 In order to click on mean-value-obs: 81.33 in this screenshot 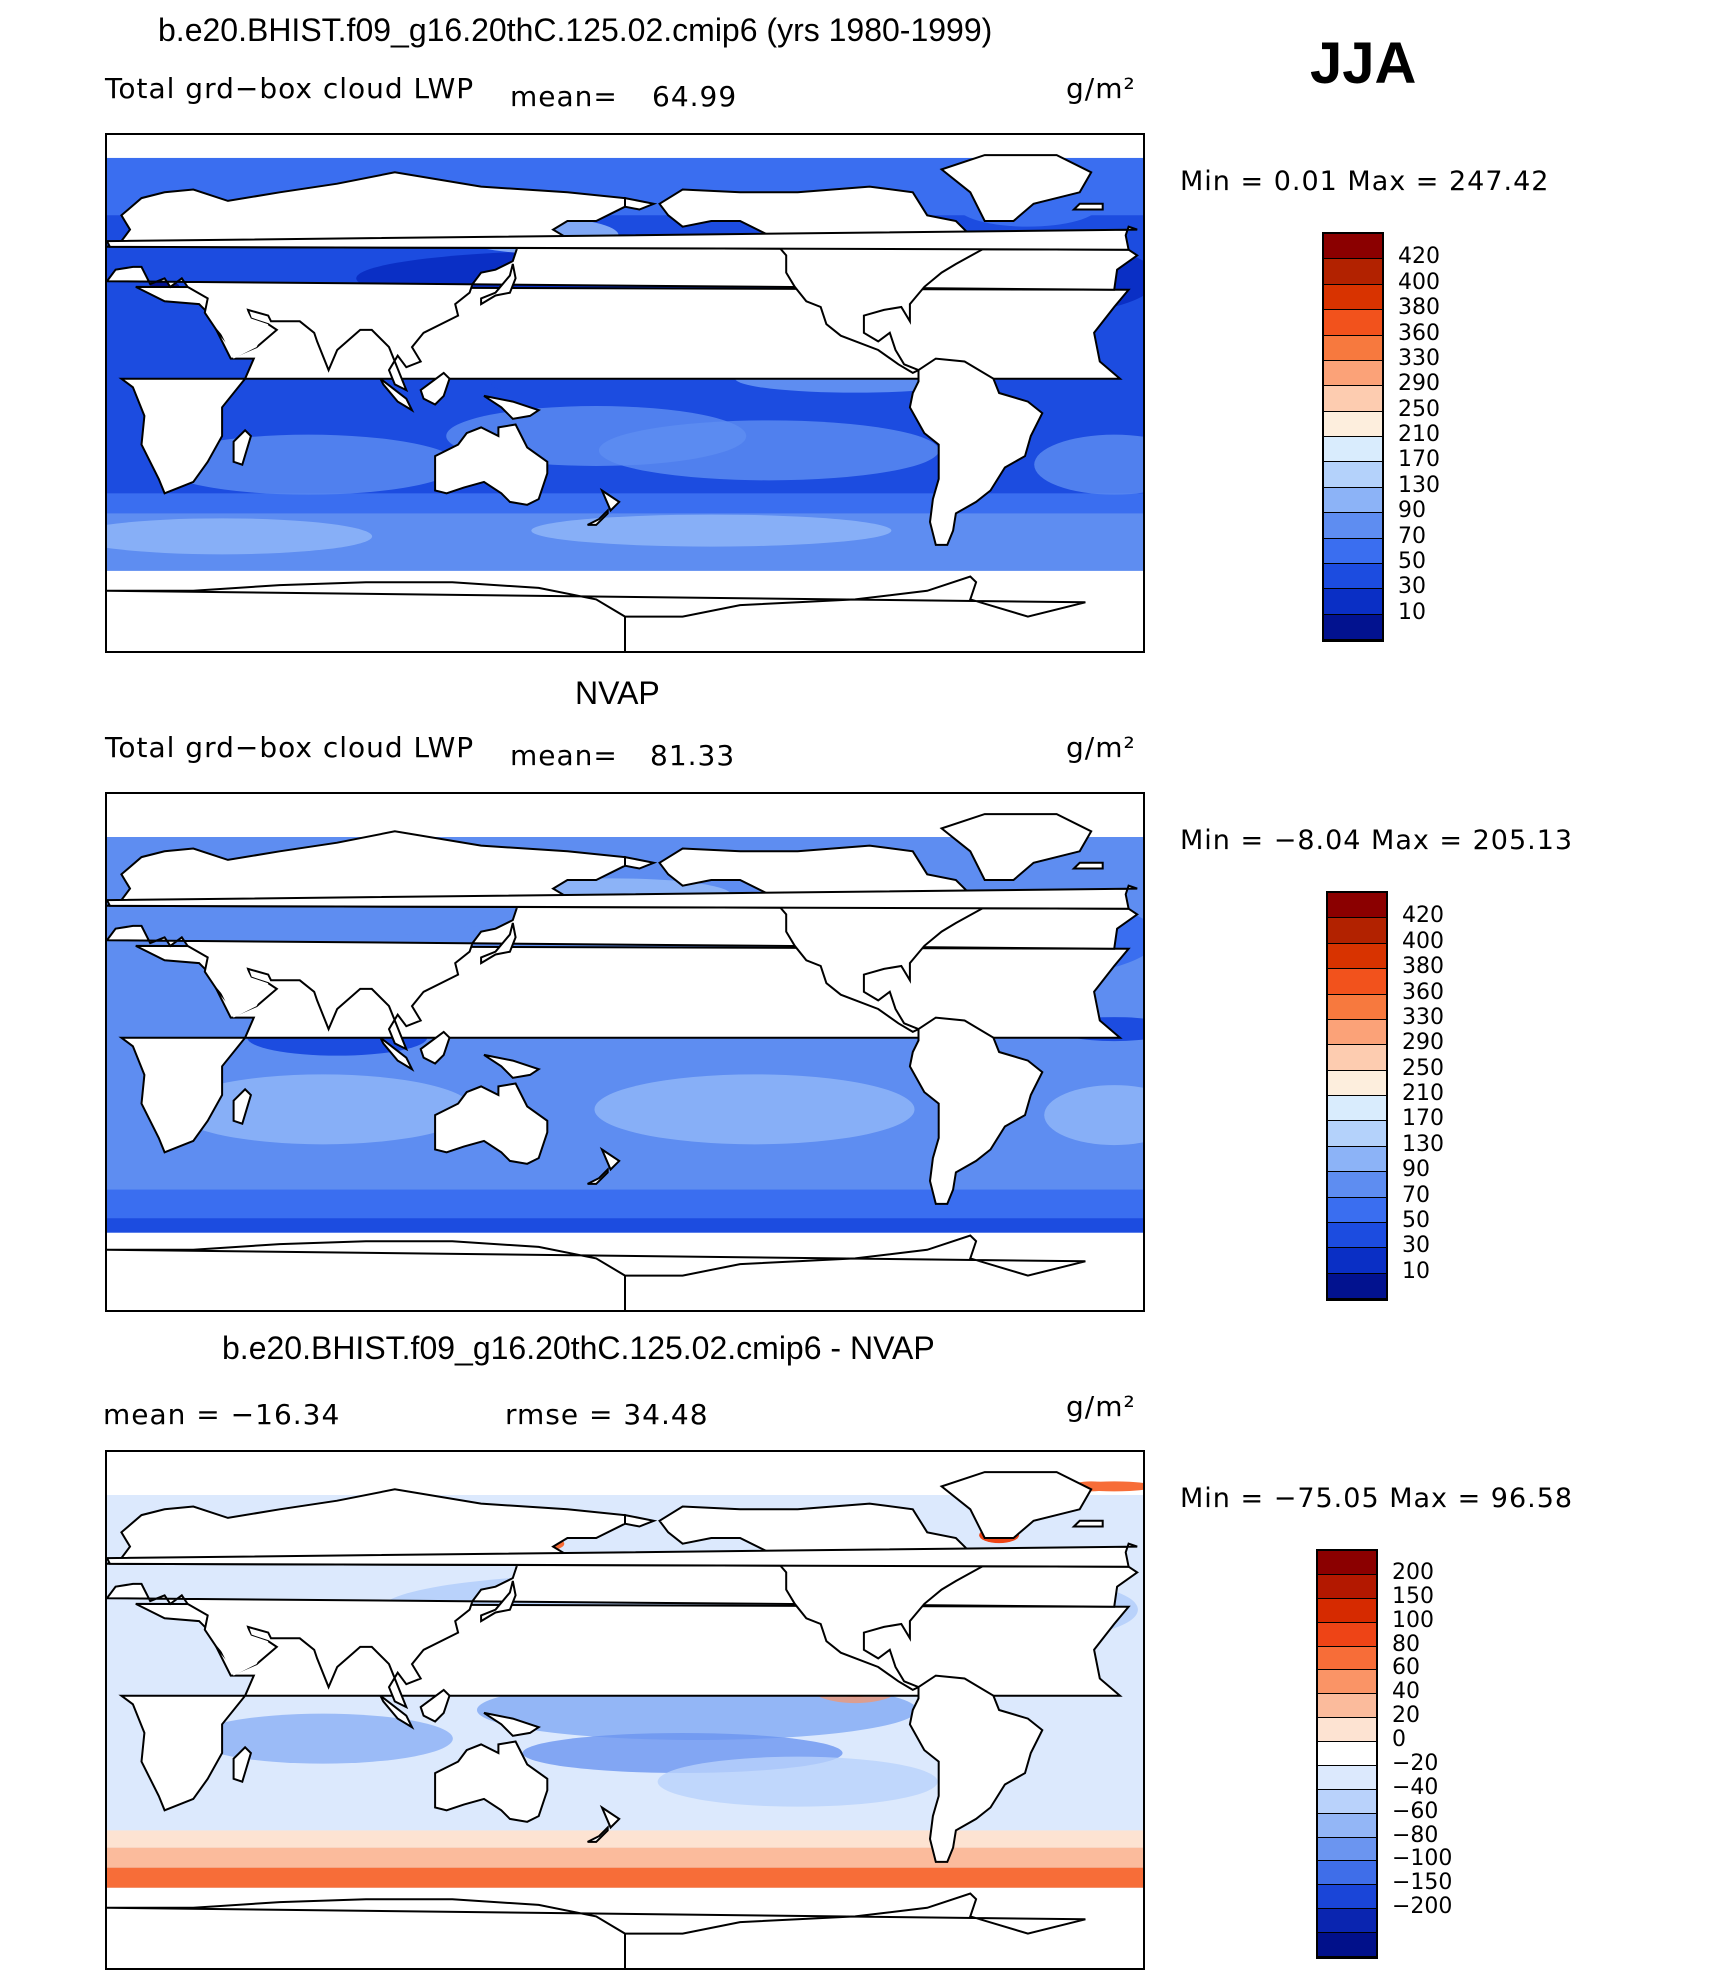, I will do `click(693, 755)`.